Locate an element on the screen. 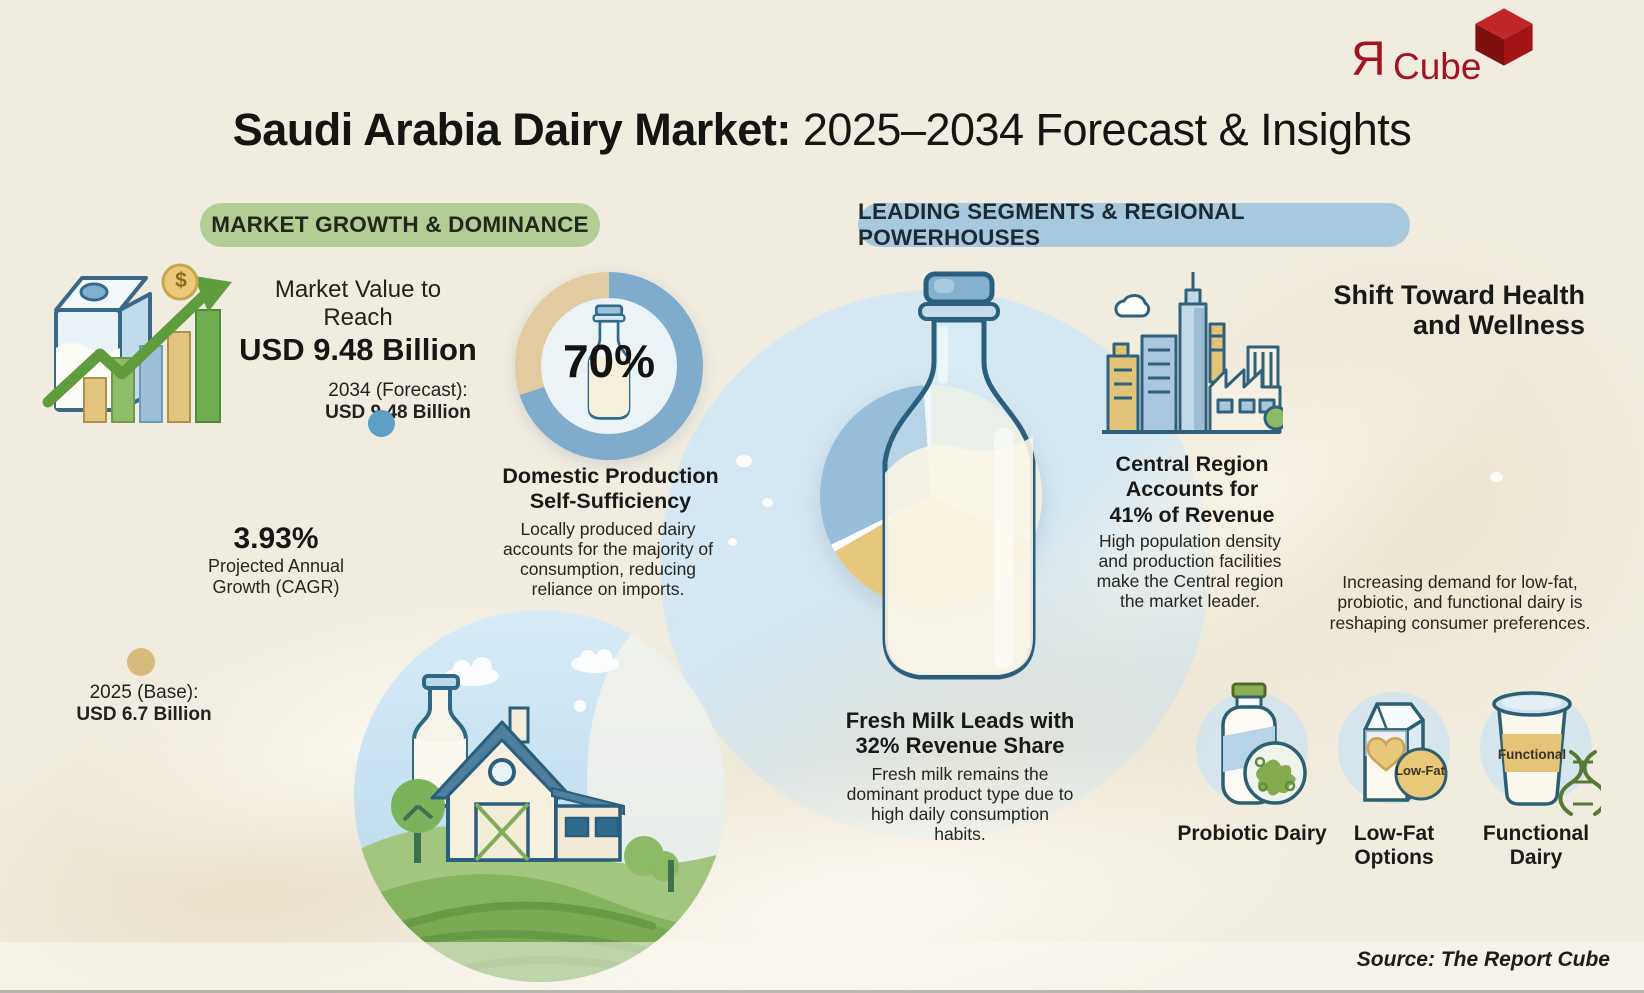 The width and height of the screenshot is (1644, 993). cagr-value: 3.93% is located at coordinates (276, 538).